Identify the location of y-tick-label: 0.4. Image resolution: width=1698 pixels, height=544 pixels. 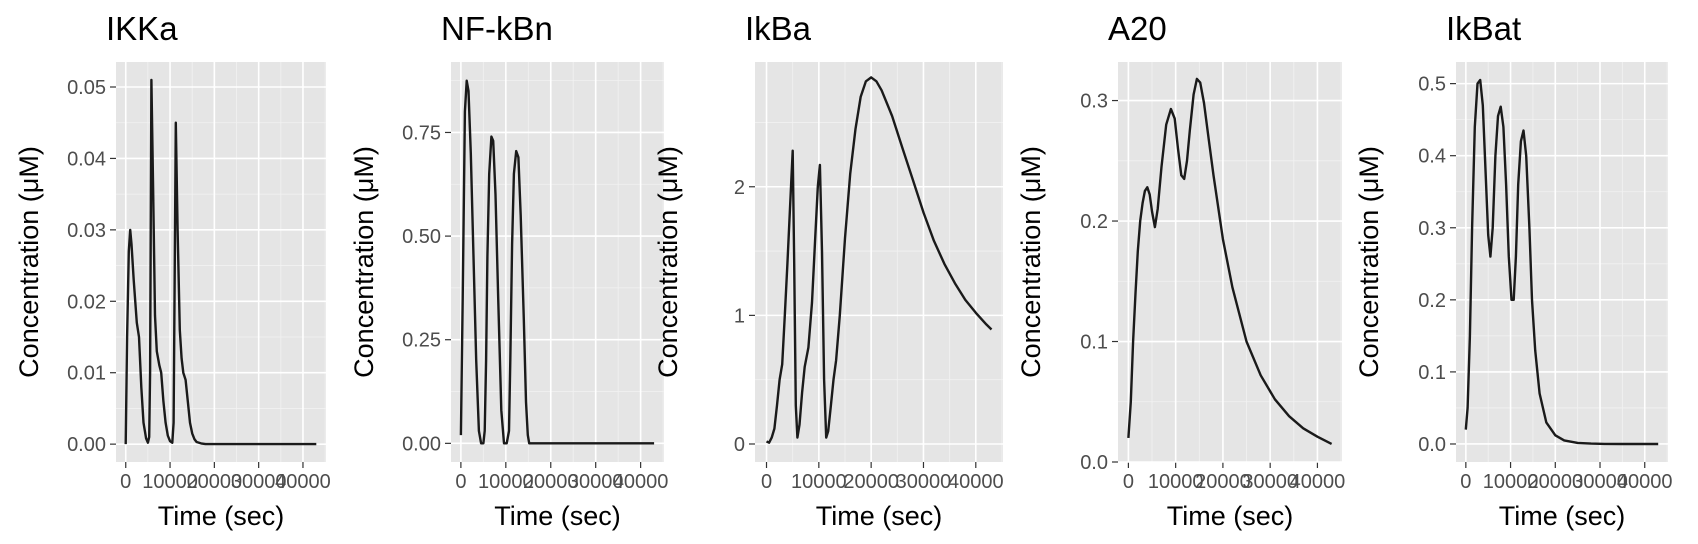
(1432, 157).